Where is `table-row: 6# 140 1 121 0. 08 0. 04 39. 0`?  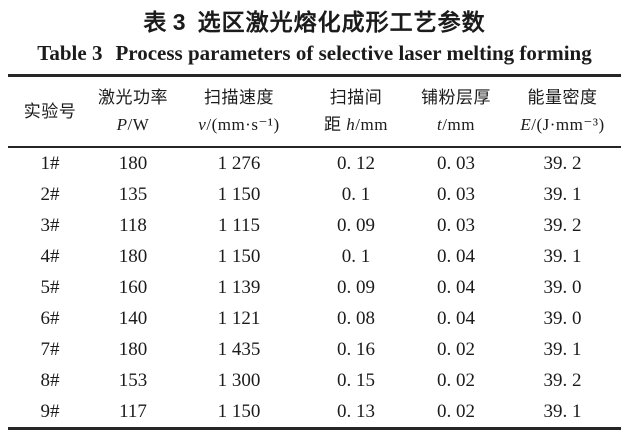
table-row: 6# 140 1 121 0. 08 0. 04 39. 0 is located at coordinates (314, 318).